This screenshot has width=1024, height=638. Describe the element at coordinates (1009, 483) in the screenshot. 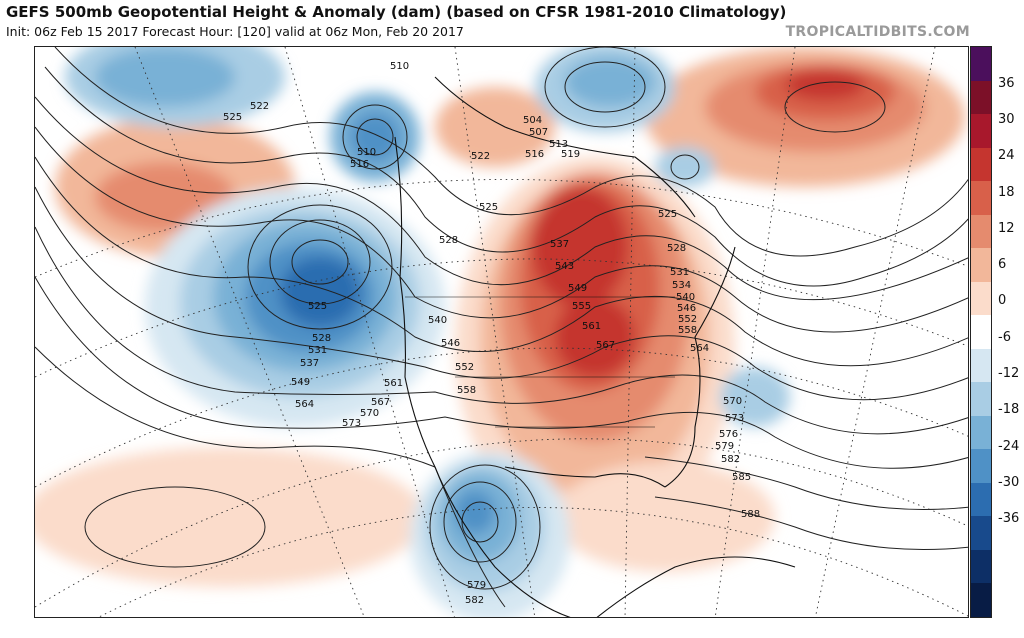

I see `colorbar-tick-label: -30` at that location.